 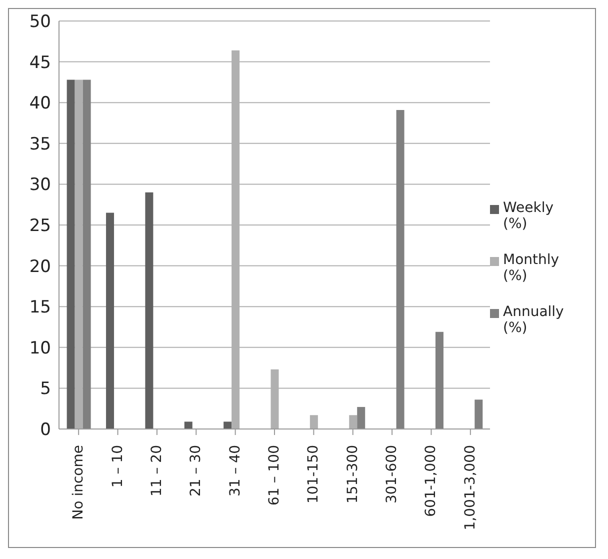 What do you see at coordinates (274, 475) in the screenshot?
I see `x-tick-label: 61 – 100` at bounding box center [274, 475].